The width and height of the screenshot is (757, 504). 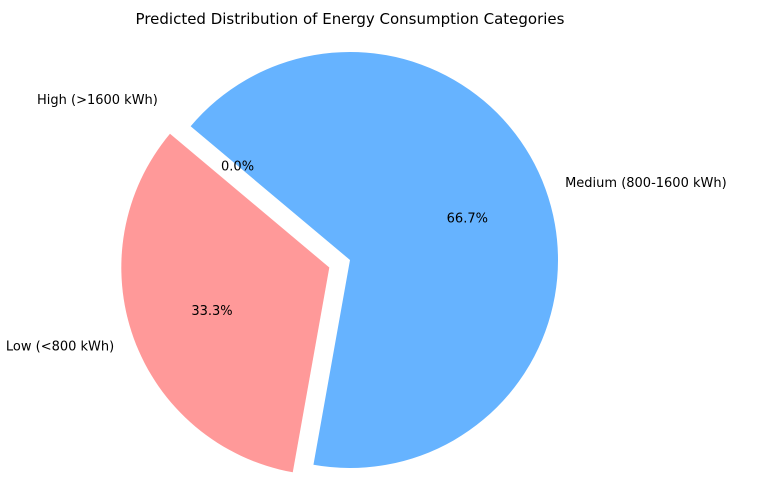 What do you see at coordinates (97, 100) in the screenshot?
I see `label-high-1600-kwh: High (>1600 kWh)` at bounding box center [97, 100].